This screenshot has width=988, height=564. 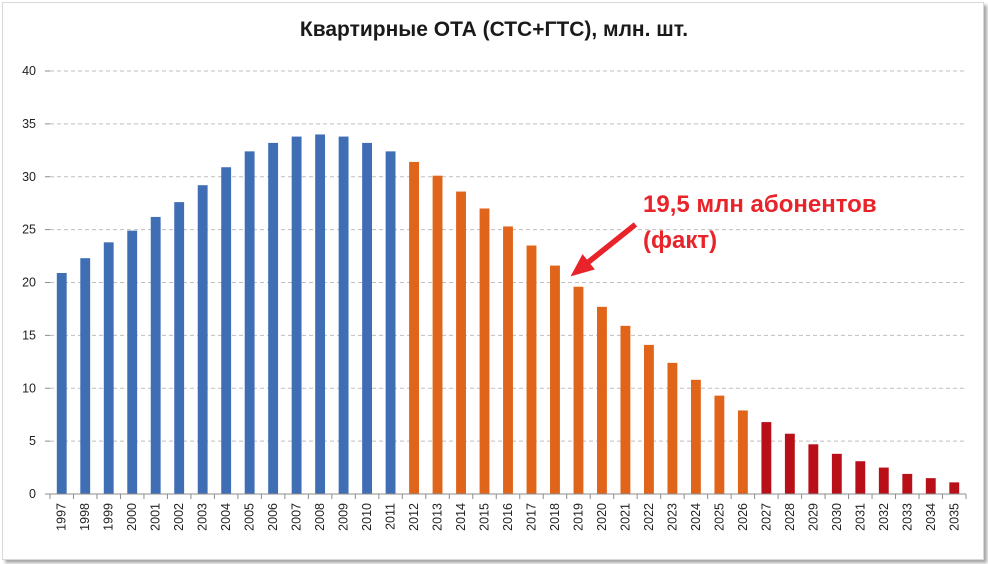 What do you see at coordinates (494, 29) in the screenshot?
I see `chart-title: Квартирные ОТА (СТС+ГТС), млн. шт.` at bounding box center [494, 29].